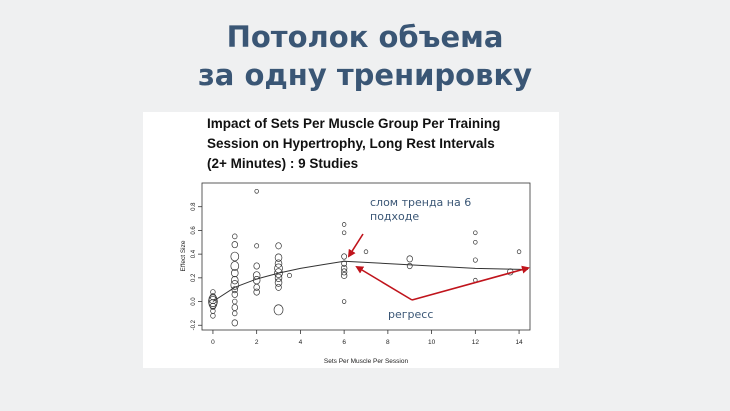 This screenshot has height=411, width=730. Describe the element at coordinates (519, 342) in the screenshot. I see `x-tick-label: 14` at that location.